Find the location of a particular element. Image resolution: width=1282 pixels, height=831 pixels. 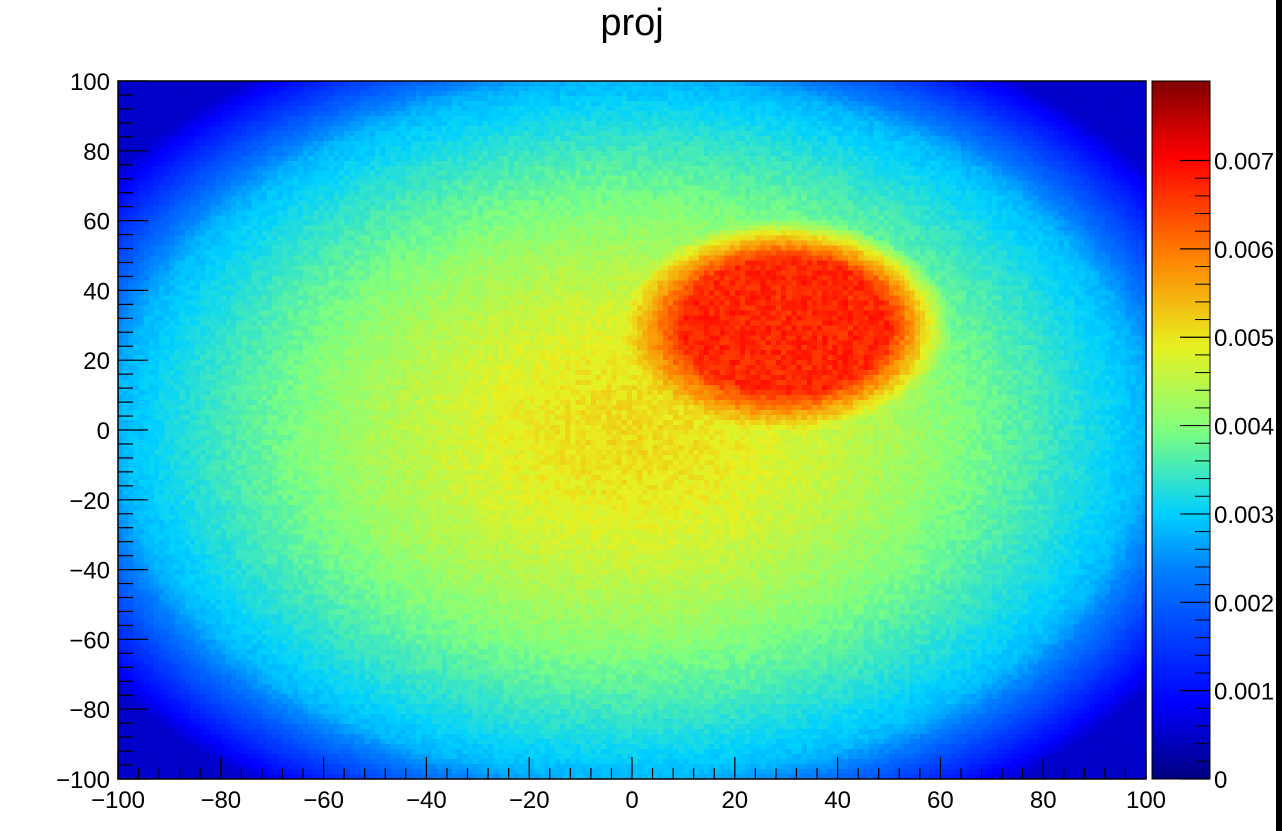

x-tick-label: 20 is located at coordinates (734, 800).